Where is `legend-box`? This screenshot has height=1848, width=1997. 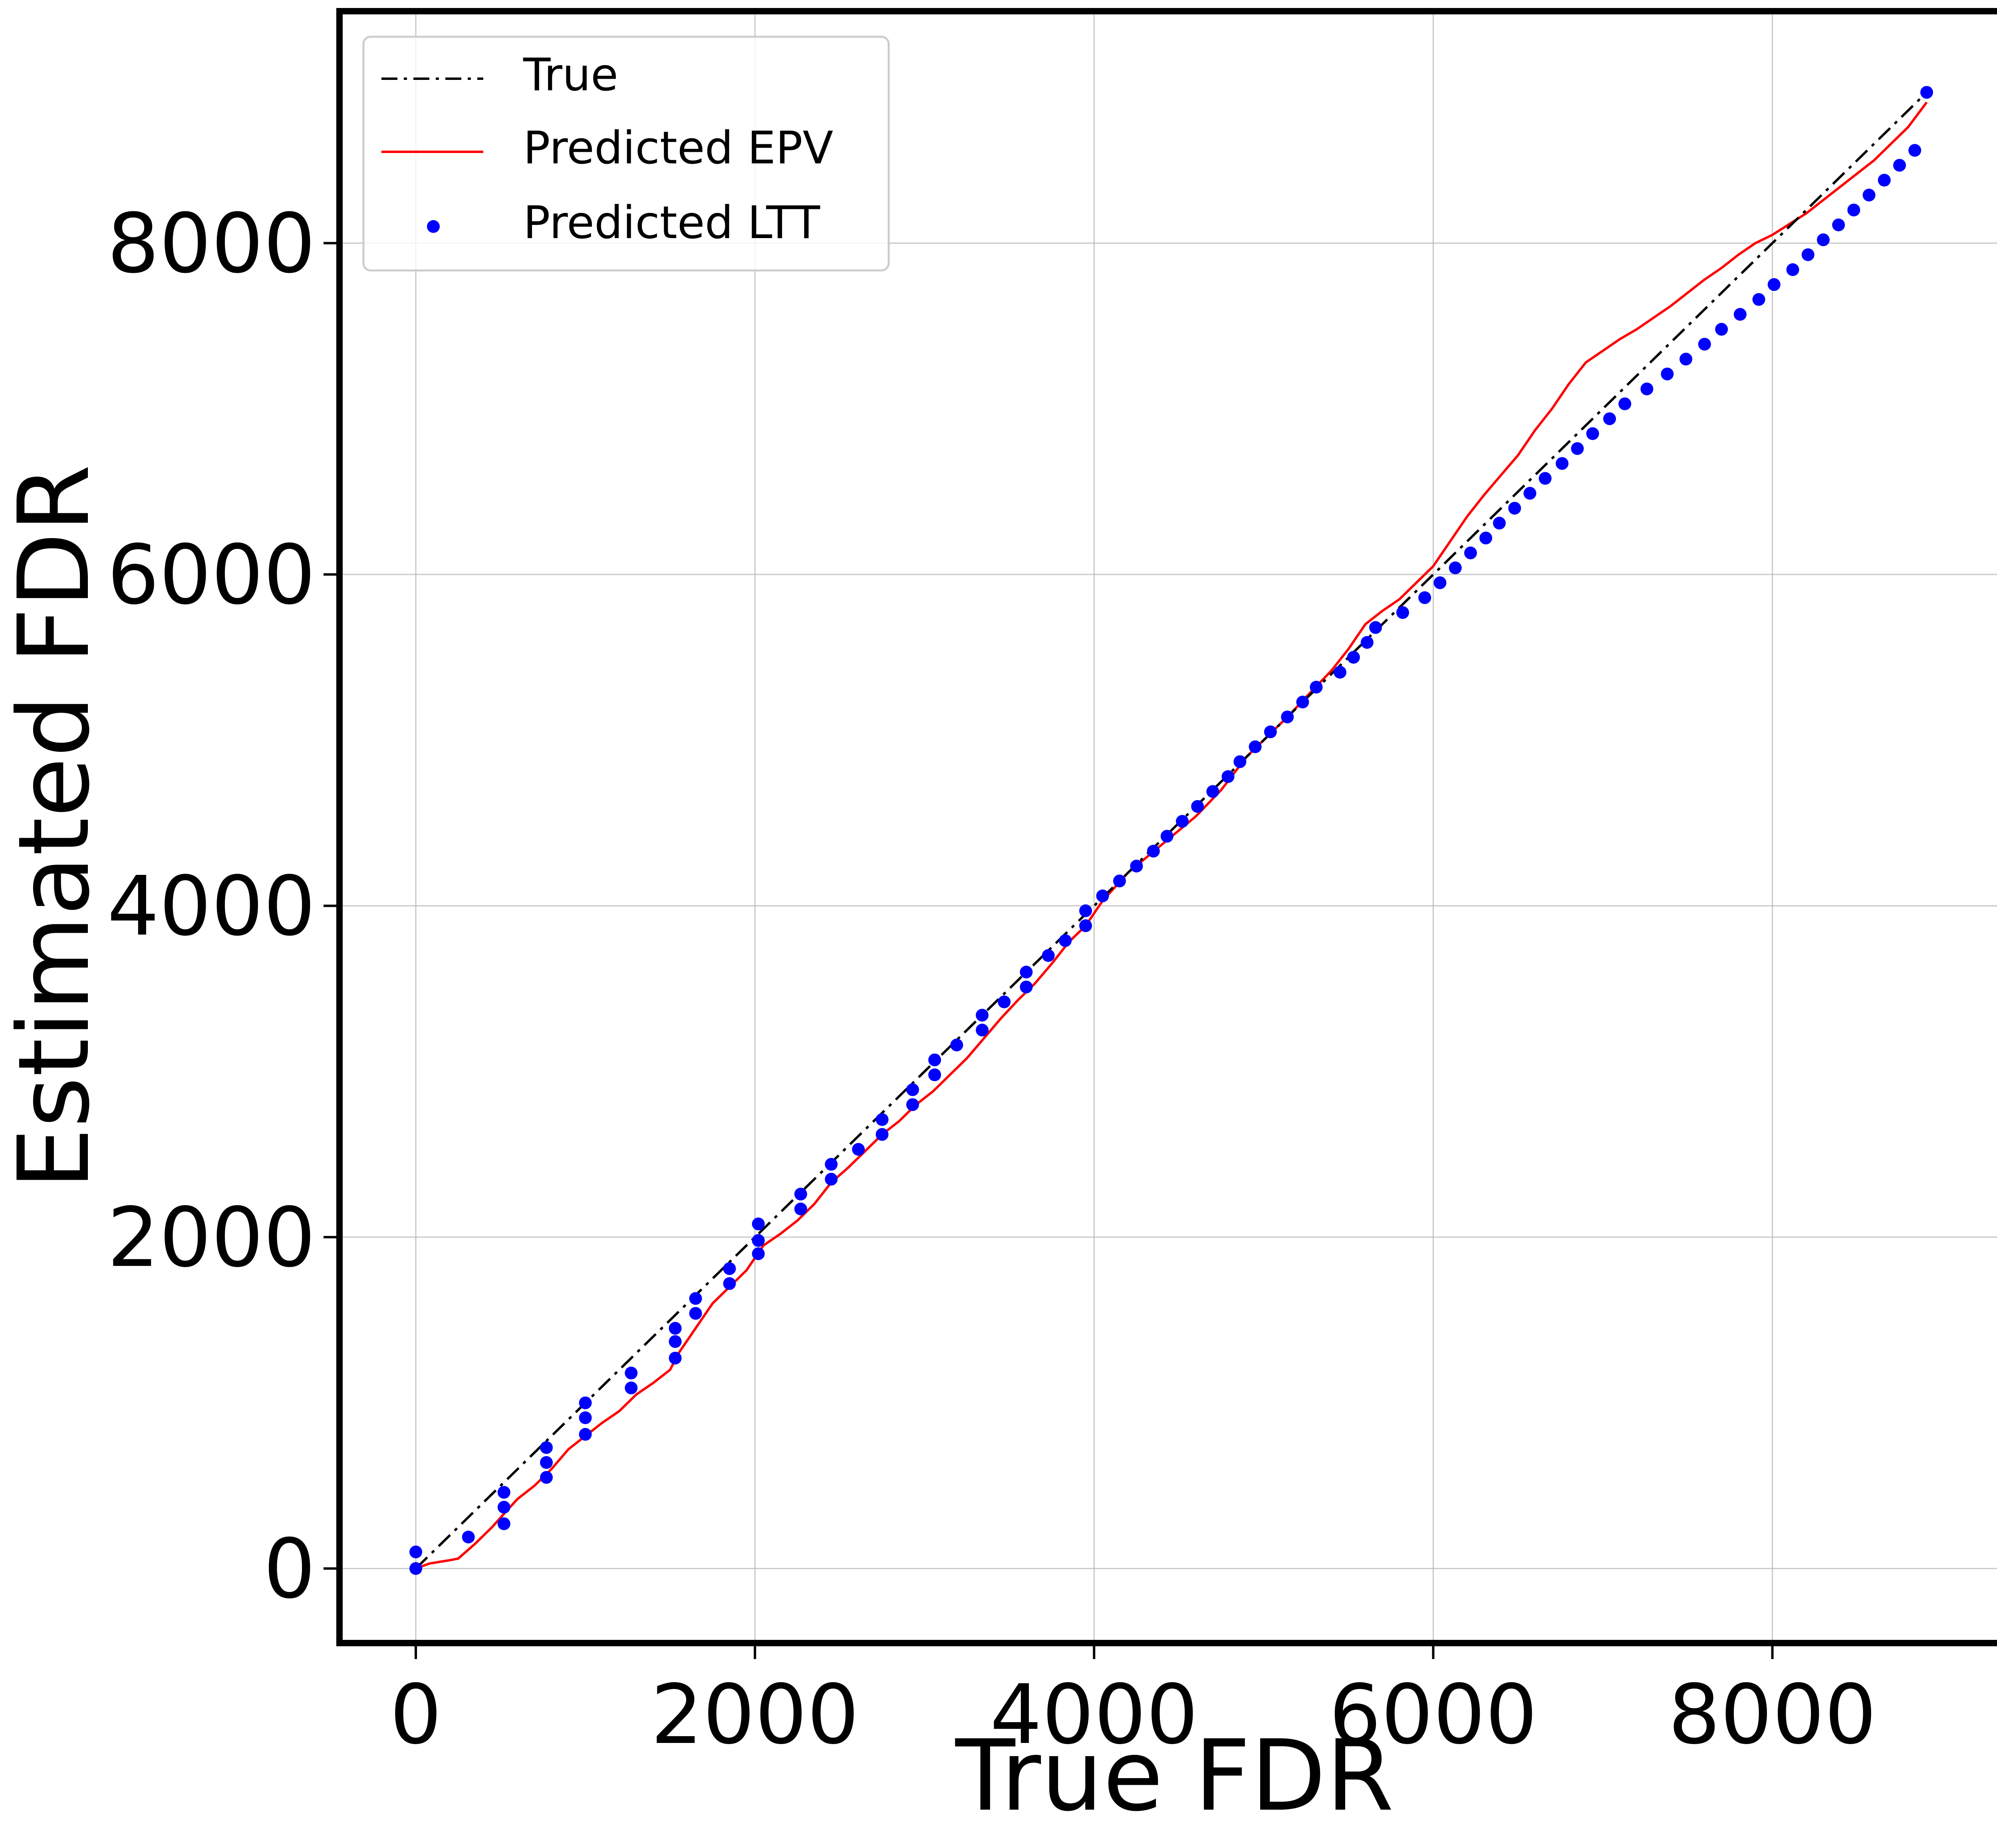 legend-box is located at coordinates (626, 154).